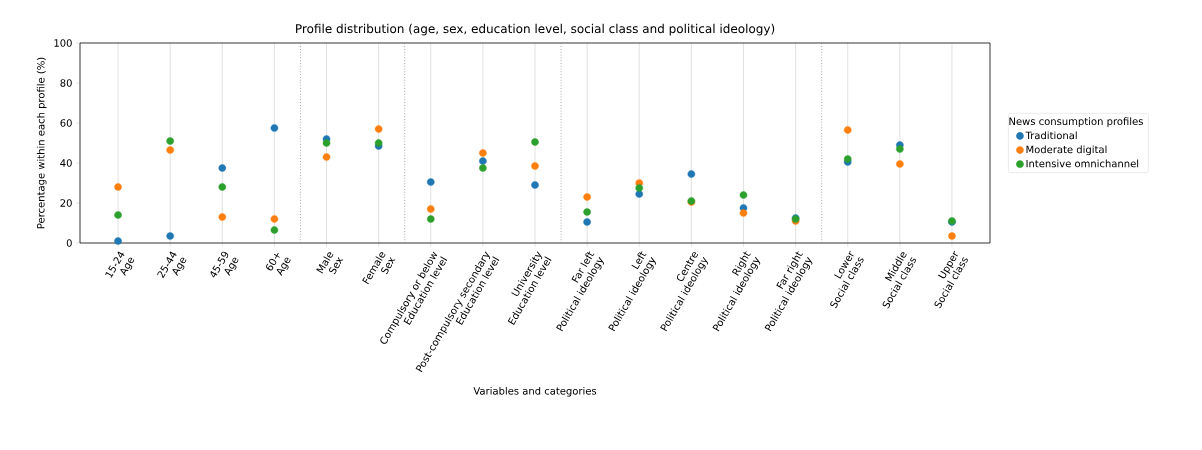 The height and width of the screenshot is (450, 1202). I want to click on y-tick-label: 100, so click(63, 43).